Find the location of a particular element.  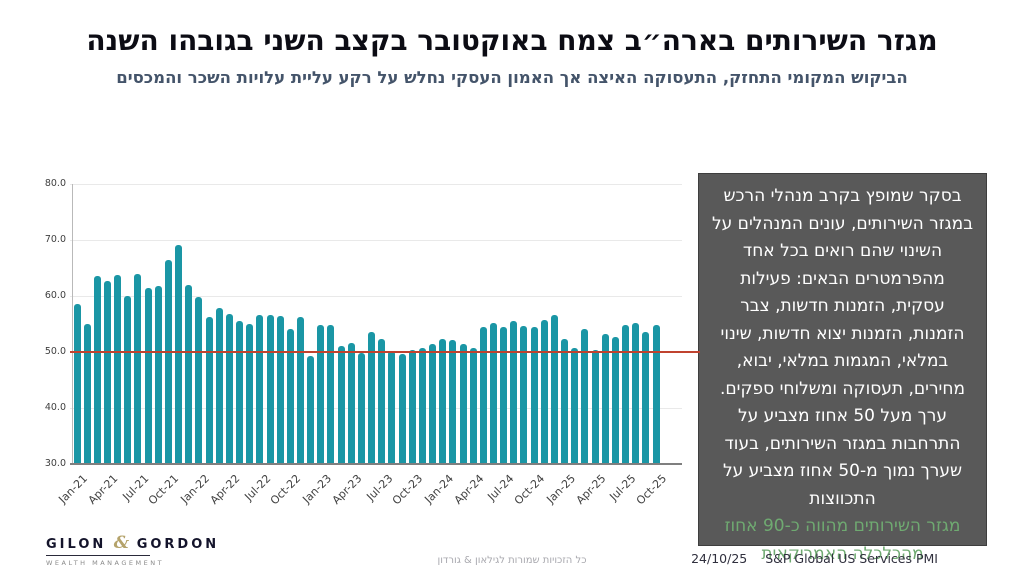

logo-wordmark: GILON & GORDON is located at coordinates (133, 543).